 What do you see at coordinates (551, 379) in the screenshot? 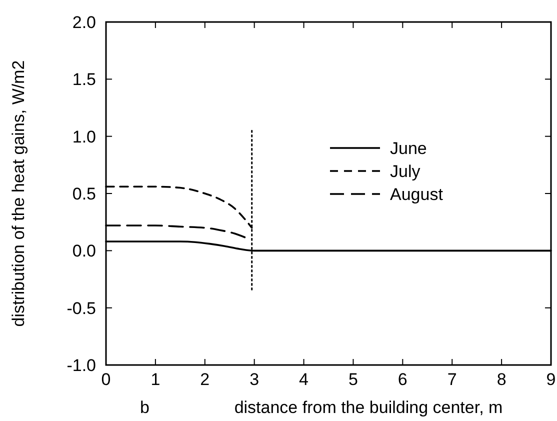
I see `x-tick-label: 9` at bounding box center [551, 379].